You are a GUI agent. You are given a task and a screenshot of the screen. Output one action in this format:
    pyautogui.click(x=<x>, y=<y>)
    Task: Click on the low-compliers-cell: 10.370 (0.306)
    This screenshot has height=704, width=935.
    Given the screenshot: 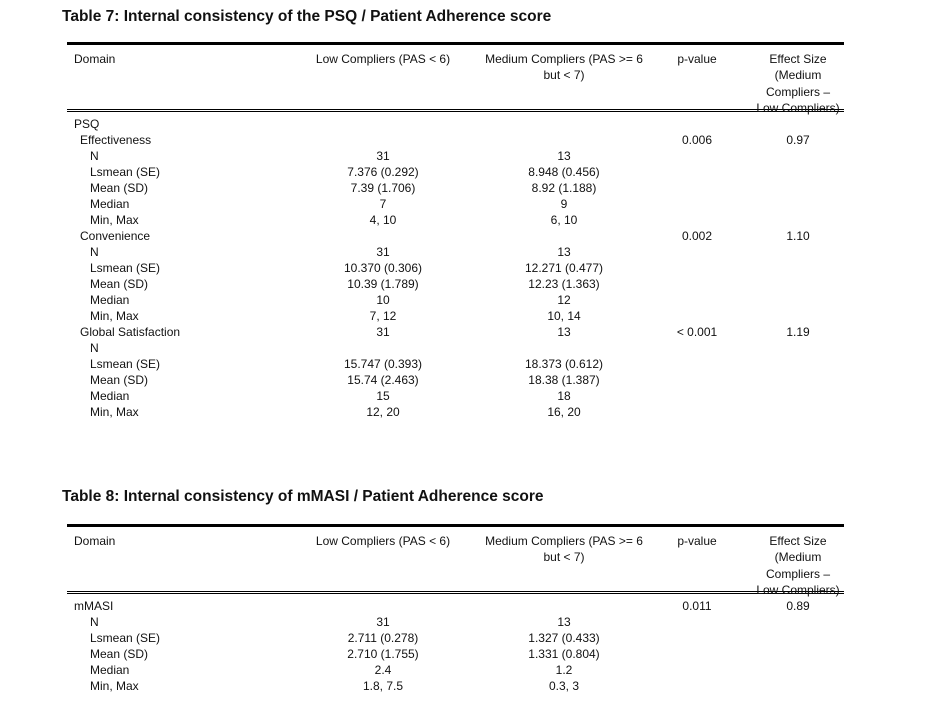 What is the action you would take?
    pyautogui.click(x=383, y=268)
    